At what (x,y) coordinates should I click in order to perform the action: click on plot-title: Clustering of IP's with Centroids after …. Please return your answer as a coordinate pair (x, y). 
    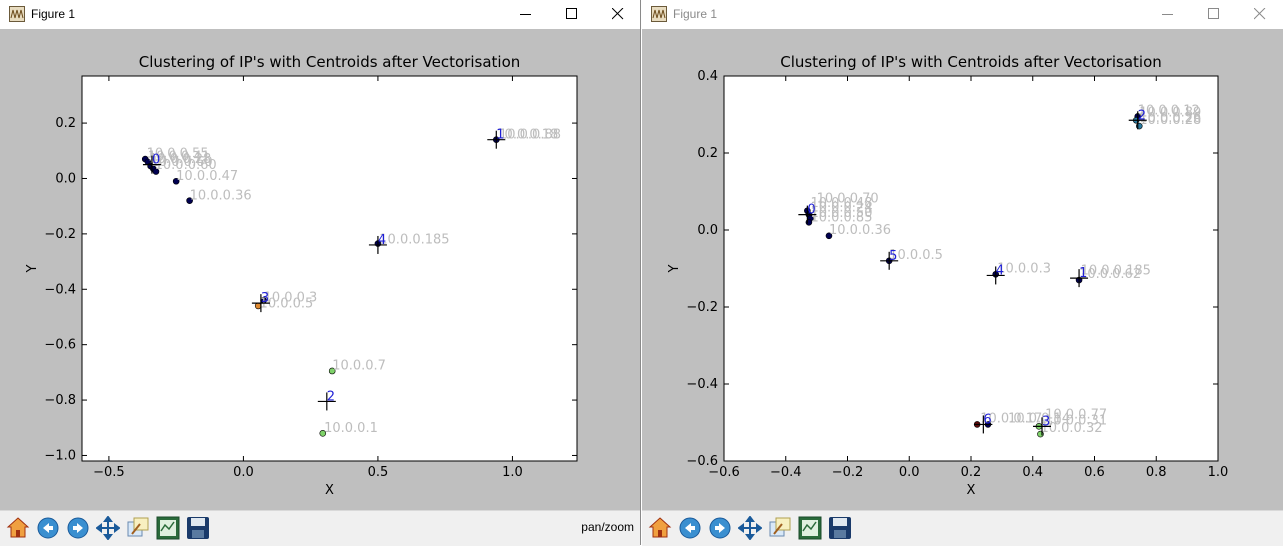
    Looking at the image, I should click on (971, 62).